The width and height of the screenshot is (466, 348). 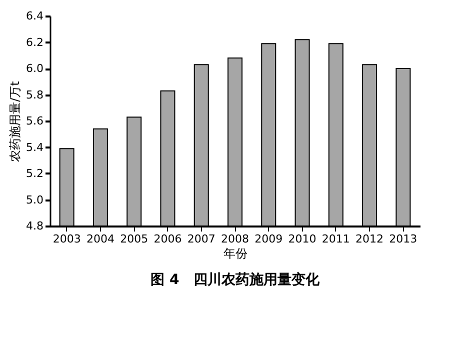 What do you see at coordinates (168, 239) in the screenshot?
I see `x-tick-label: 2006` at bounding box center [168, 239].